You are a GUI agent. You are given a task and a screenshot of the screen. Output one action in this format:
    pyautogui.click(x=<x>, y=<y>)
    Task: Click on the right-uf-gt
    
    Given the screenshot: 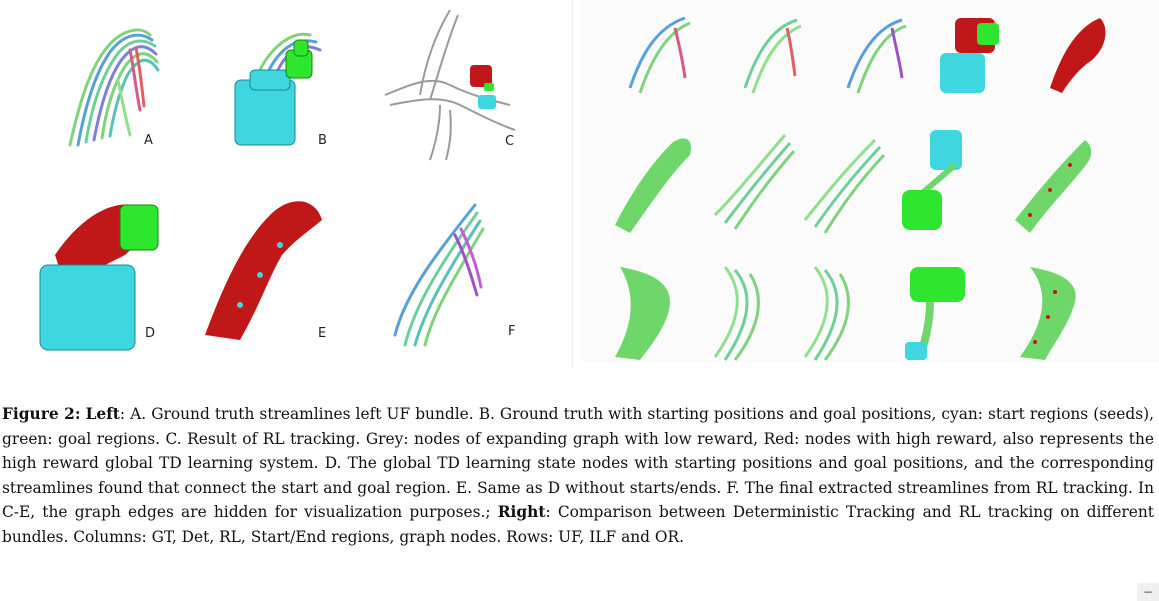 What is the action you would take?
    pyautogui.click(x=662, y=53)
    